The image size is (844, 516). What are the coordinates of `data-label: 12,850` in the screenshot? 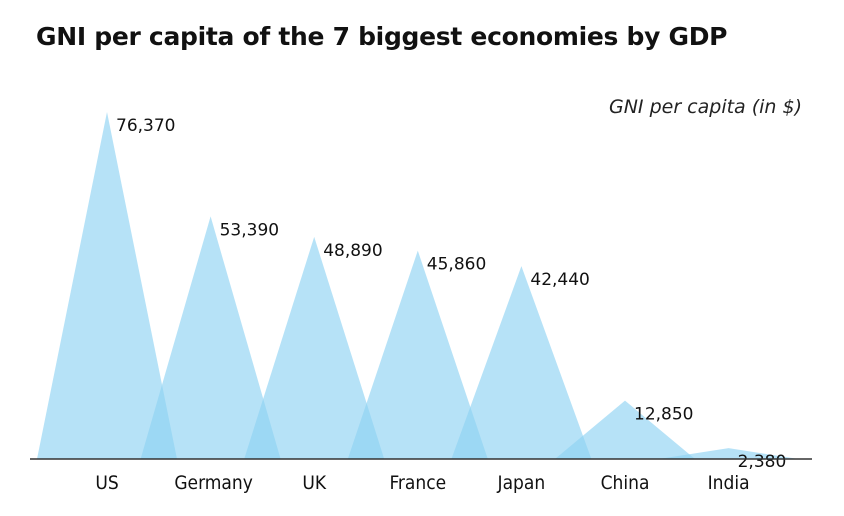 It's located at (663, 415).